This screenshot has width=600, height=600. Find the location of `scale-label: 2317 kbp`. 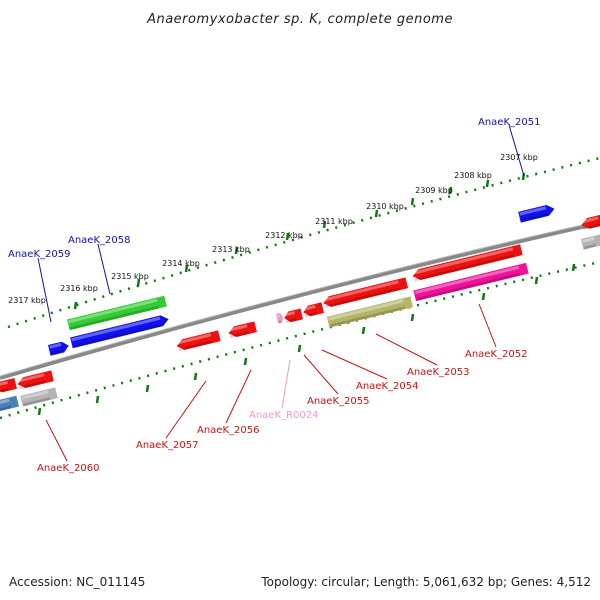

scale-label: 2317 kbp is located at coordinates (27, 300).